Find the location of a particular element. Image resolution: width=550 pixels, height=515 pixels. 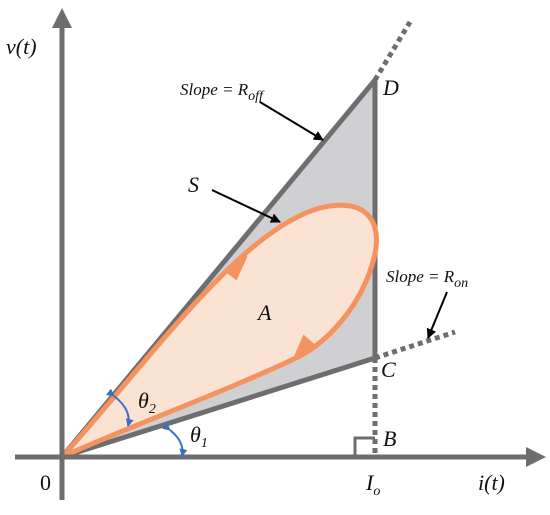

slope-on: Slope = Ron is located at coordinates (427, 279).